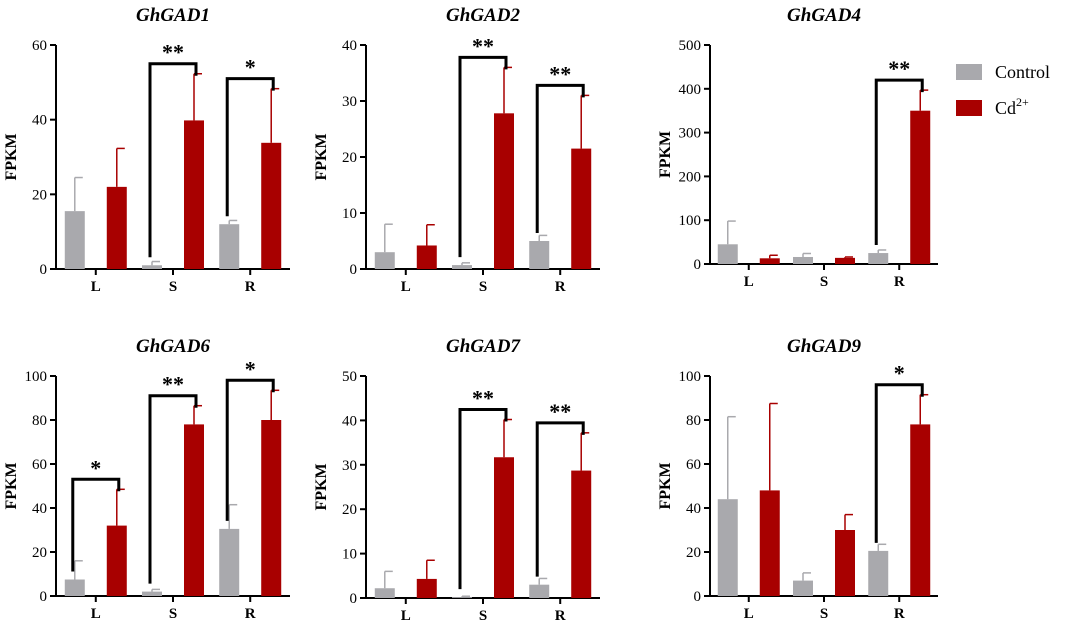 The height and width of the screenshot is (628, 1065). I want to click on y-tick-label: 30, so click(349, 466).